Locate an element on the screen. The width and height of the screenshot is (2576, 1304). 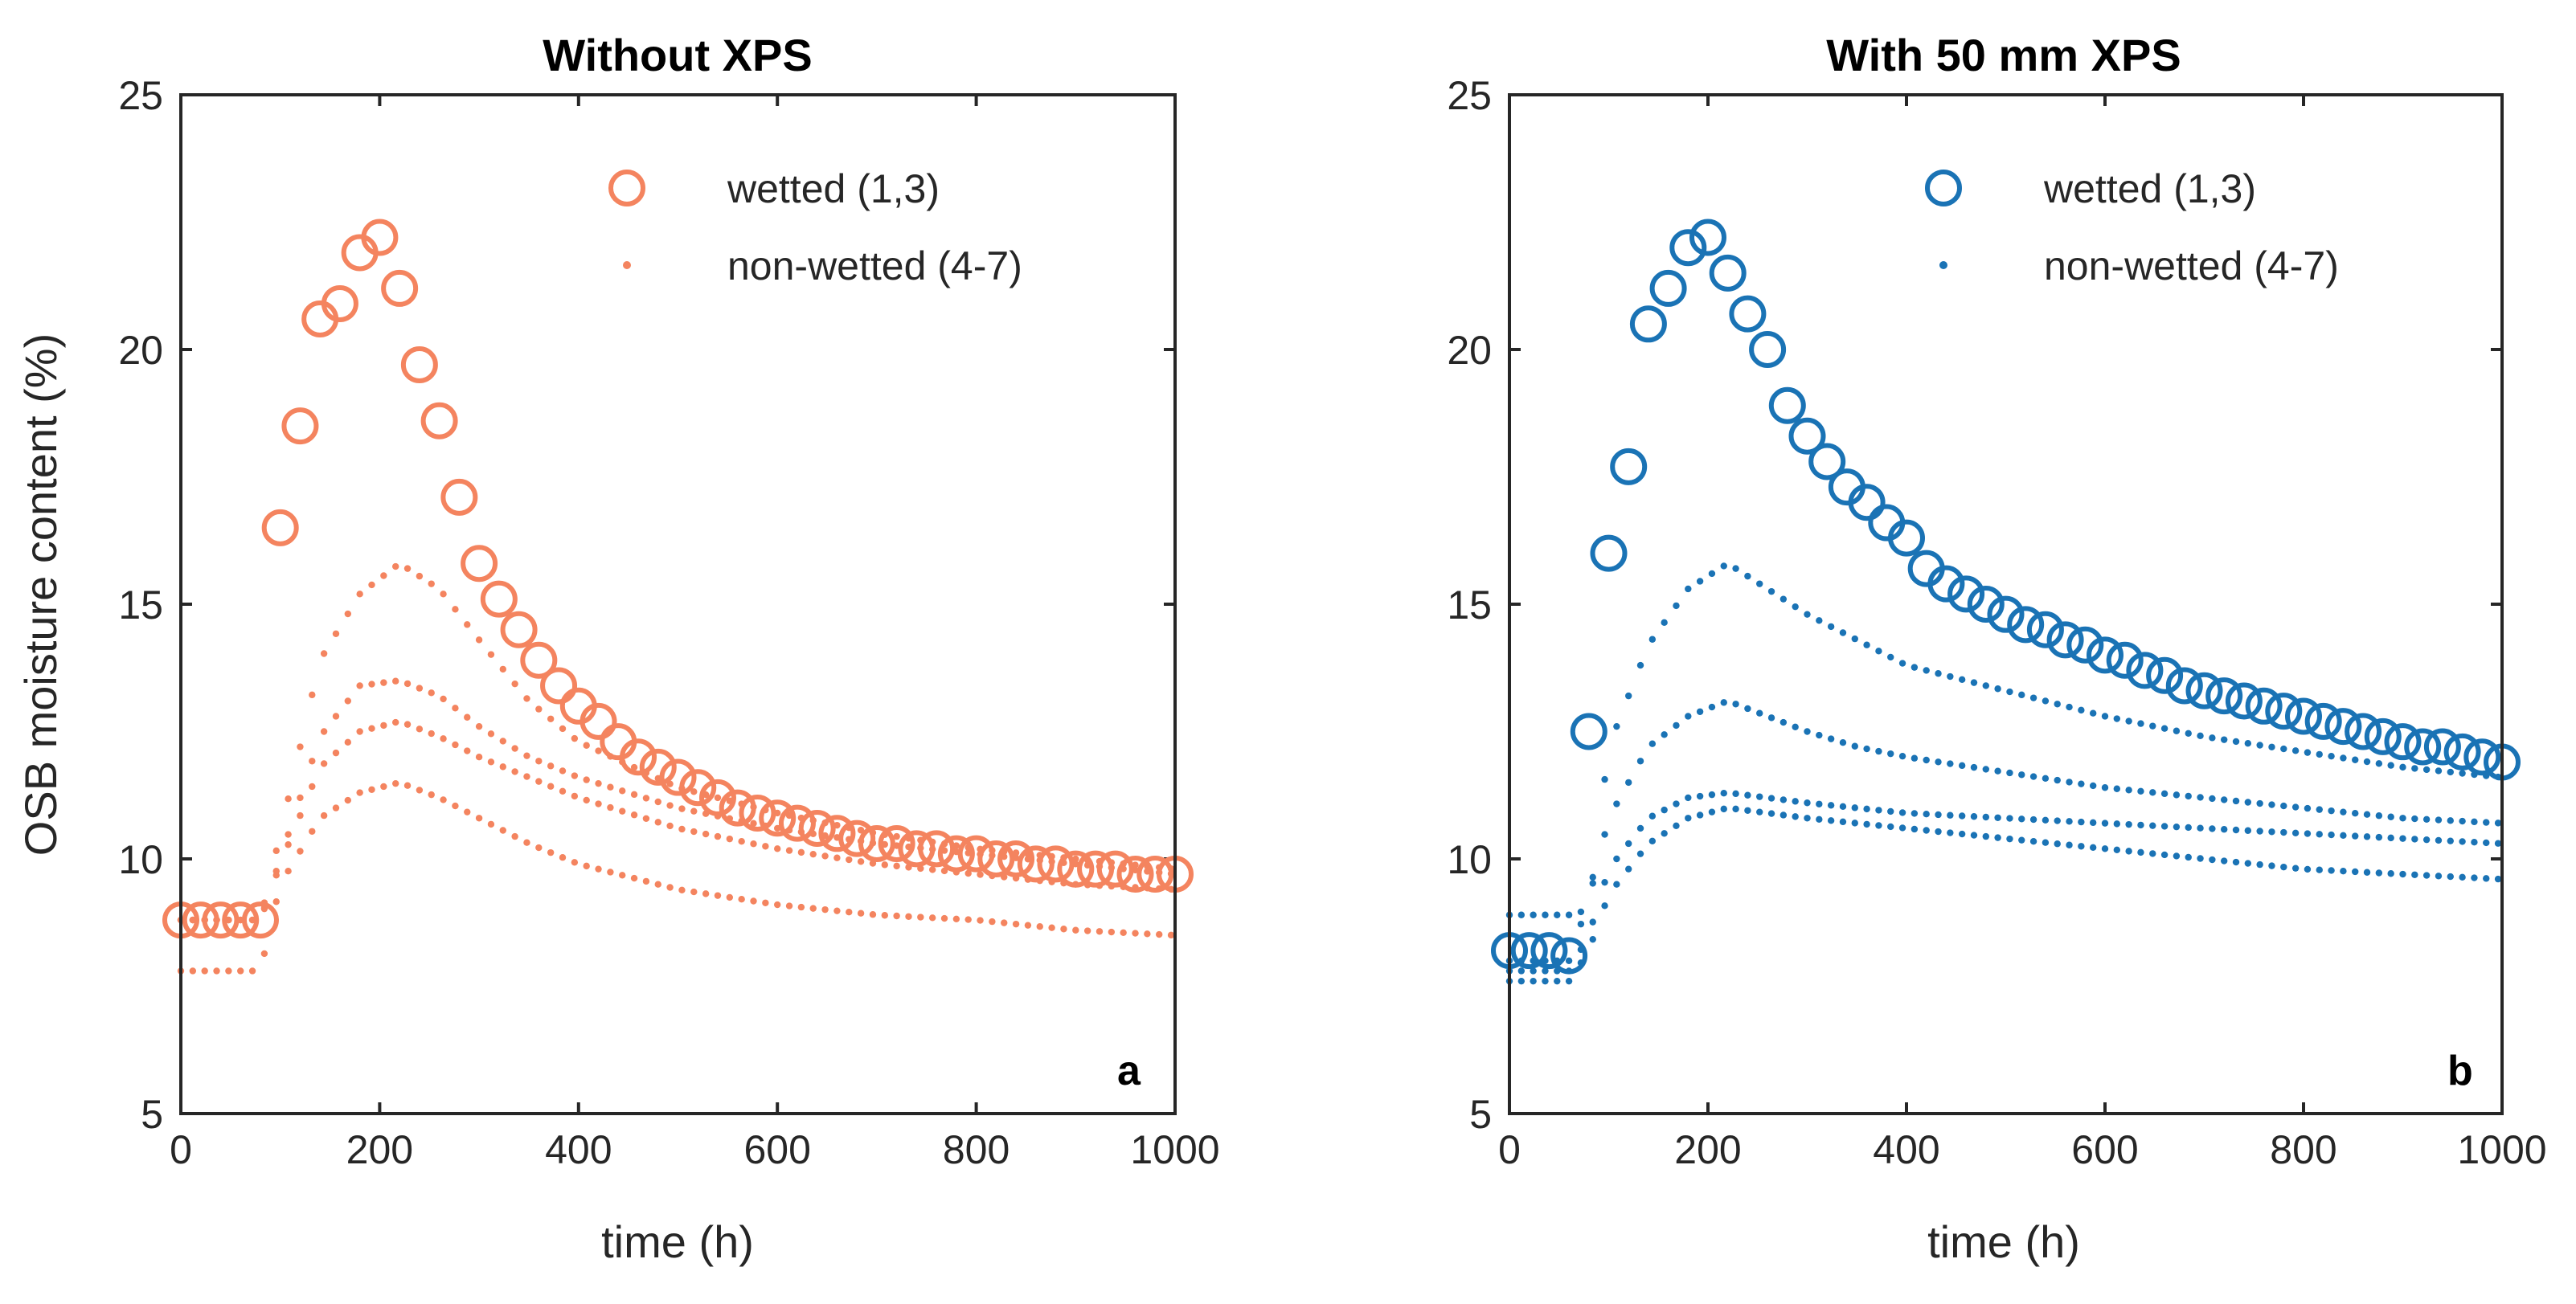
y-tick-label-a-25: 25 is located at coordinates (140, 95).